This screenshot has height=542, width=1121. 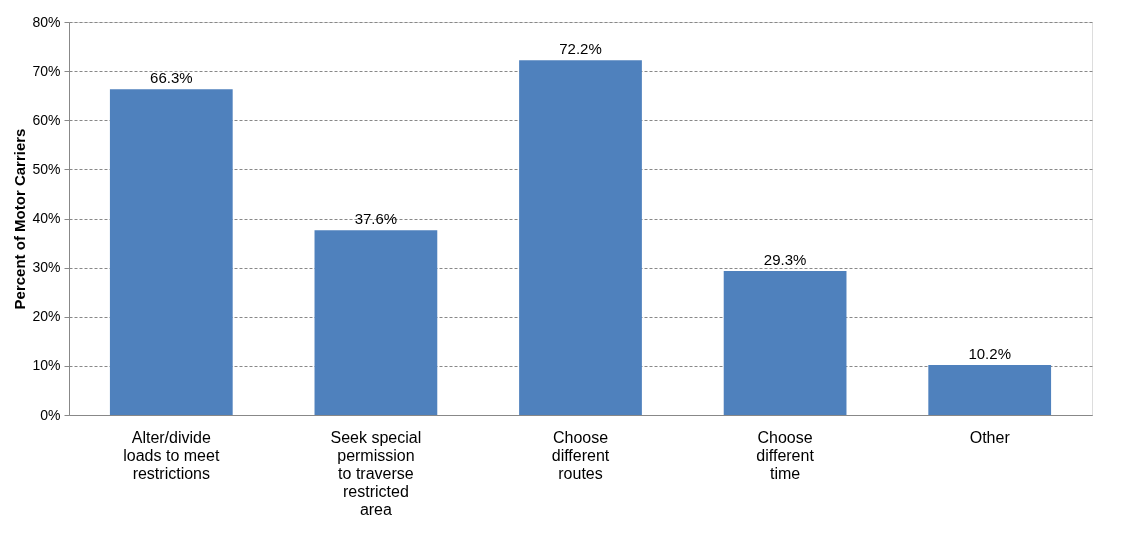 I want to click on x-tick-label: Alter/divide loads to meet restrictions, so click(x=171, y=455).